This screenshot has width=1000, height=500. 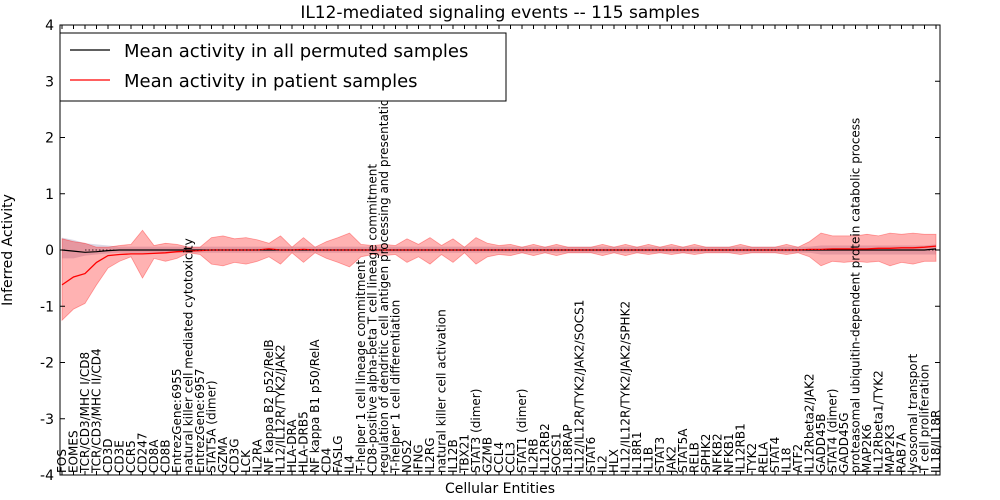 What do you see at coordinates (672, 460) in the screenshot?
I see `x-tick-label: JAK2` at bounding box center [672, 460].